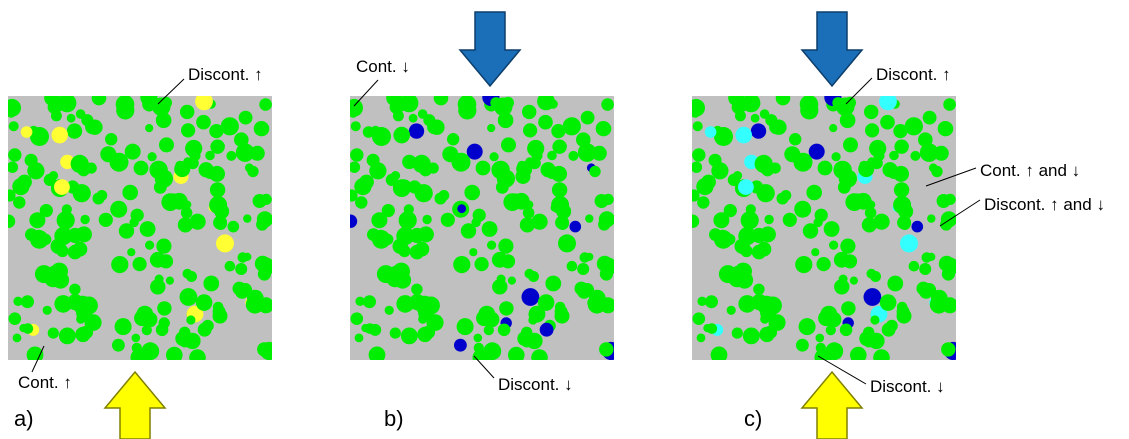 The image size is (1129, 439). I want to click on panel-a-annotation-discont-up: Discont. ↑, so click(225, 74).